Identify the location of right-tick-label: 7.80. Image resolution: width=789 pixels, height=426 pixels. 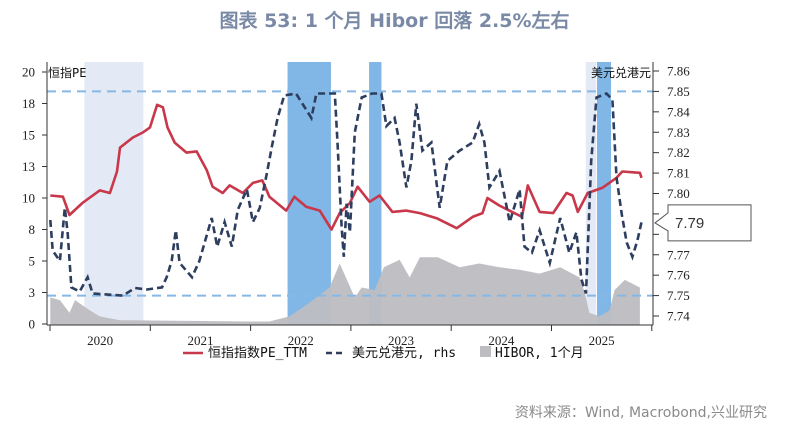
(678, 193).